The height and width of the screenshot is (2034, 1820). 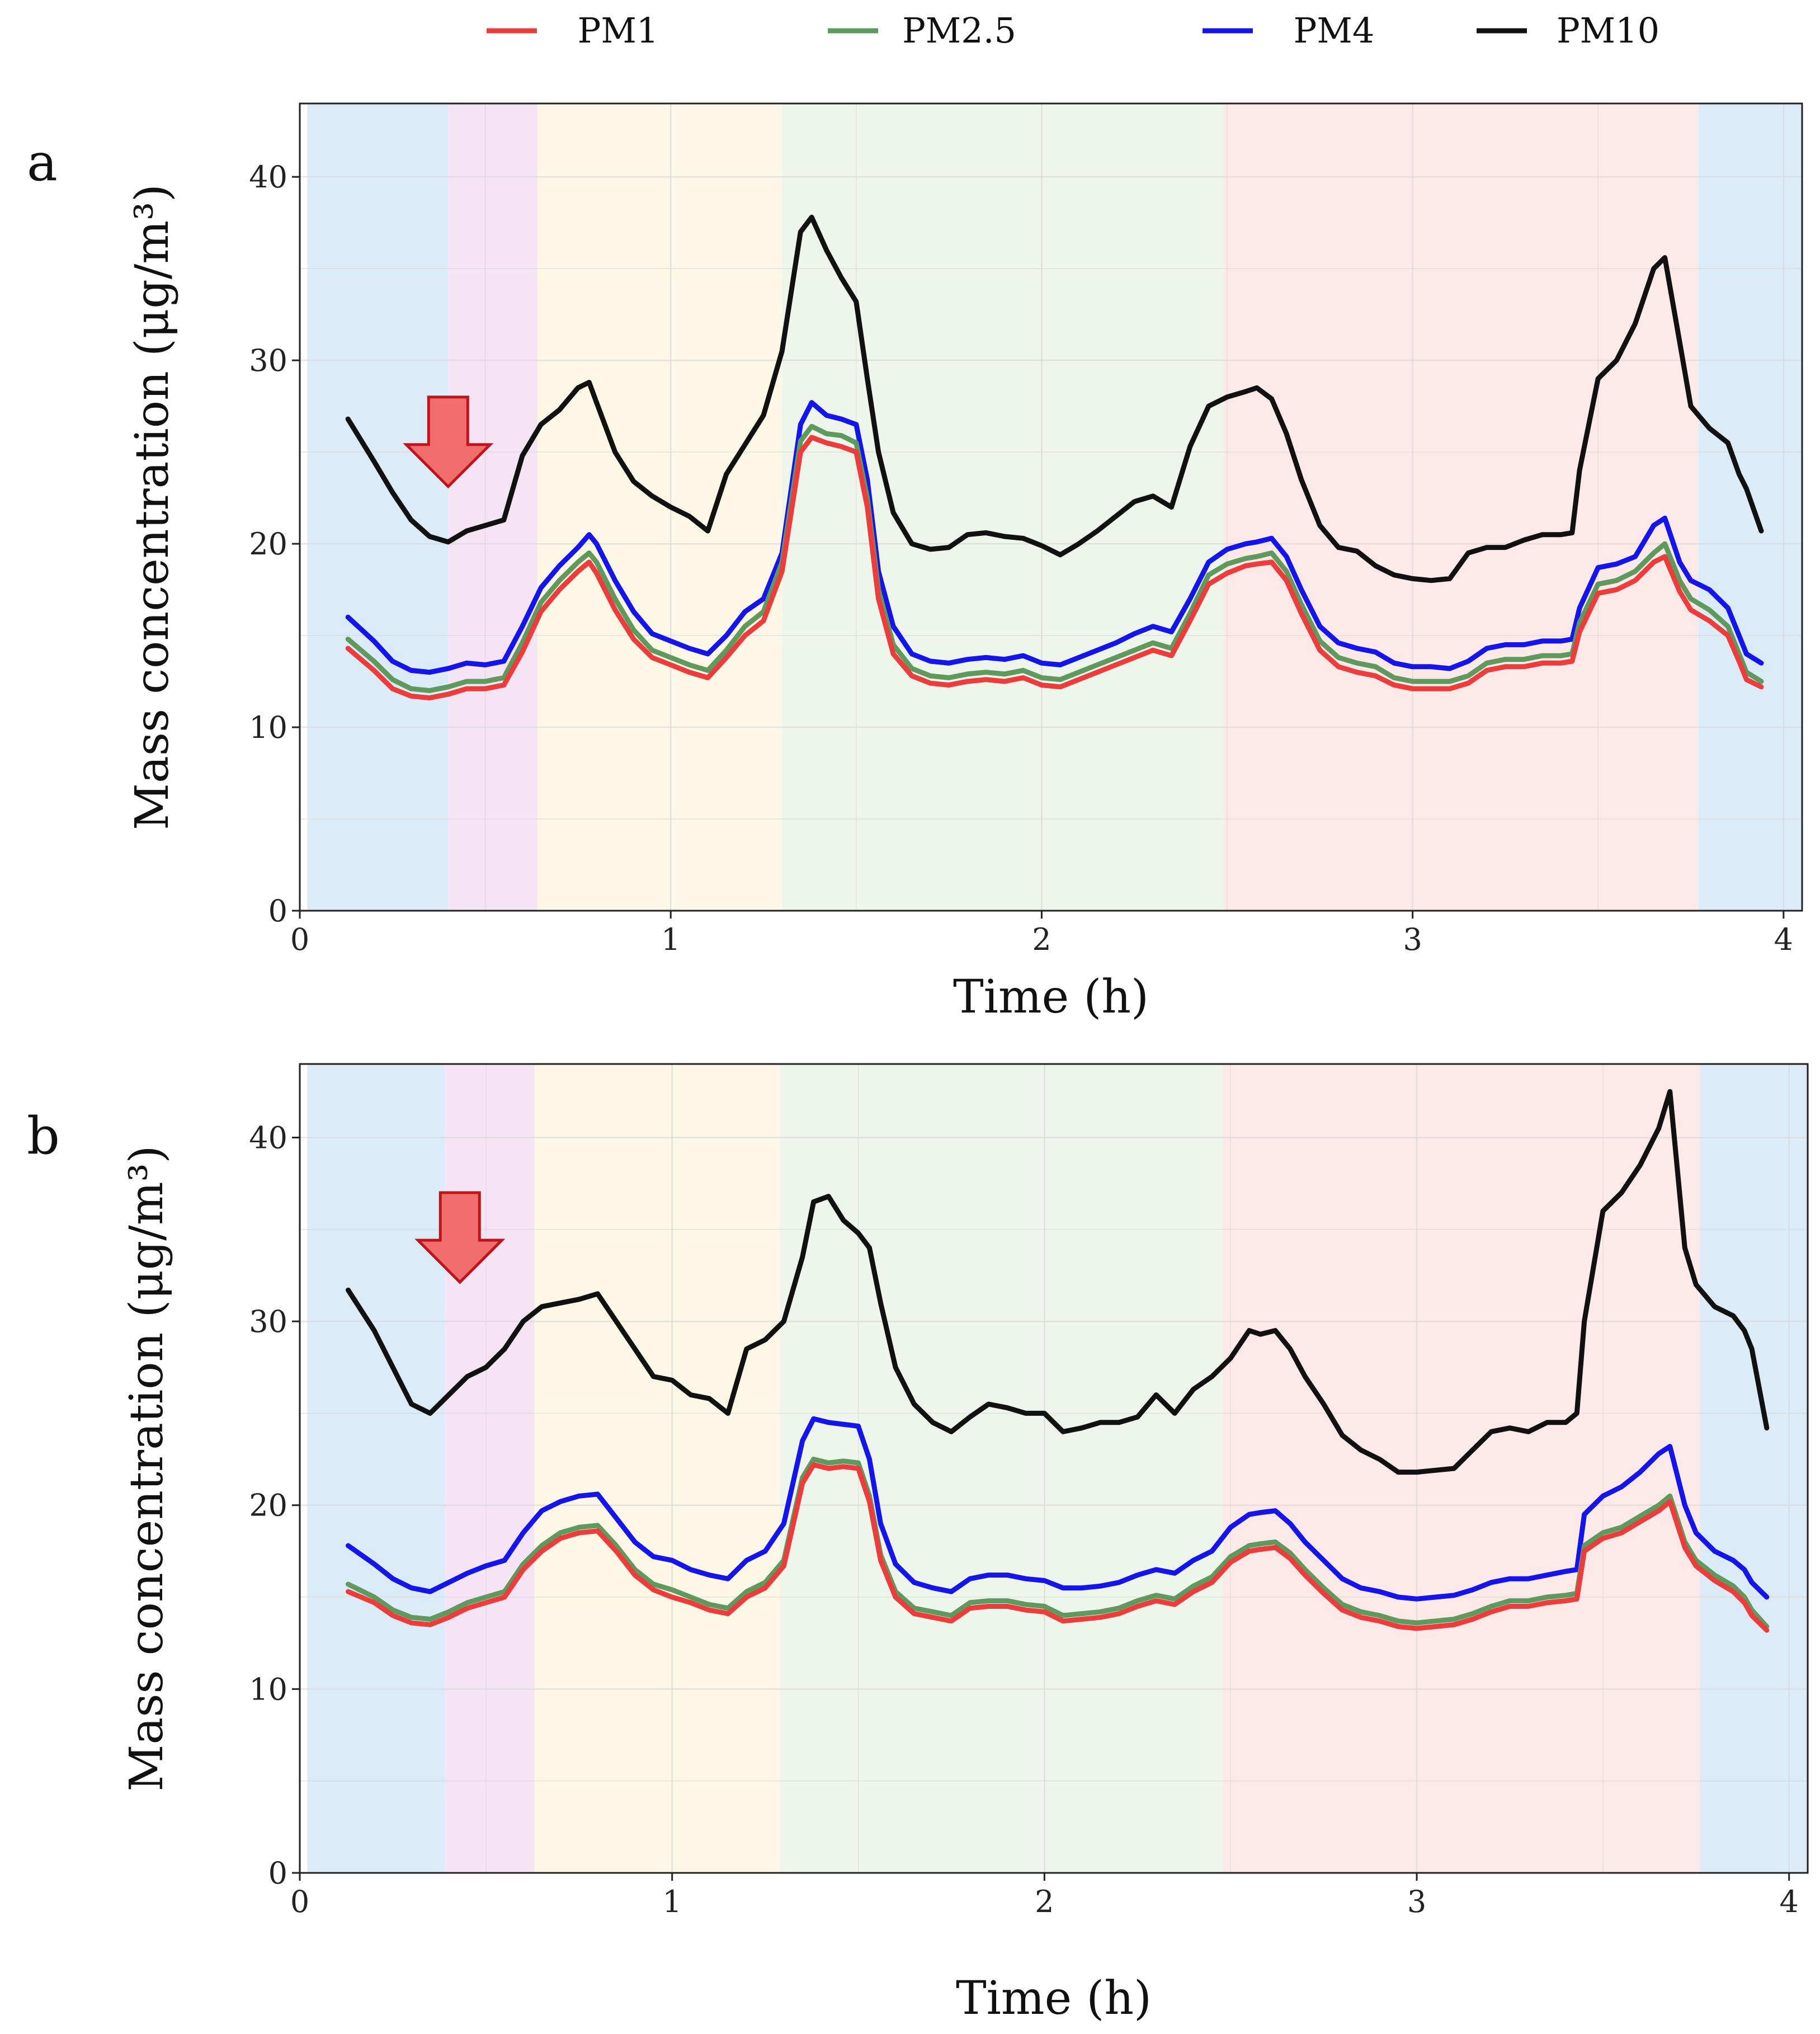 I want to click on legend-label-pm25: PM2.5, so click(x=959, y=30).